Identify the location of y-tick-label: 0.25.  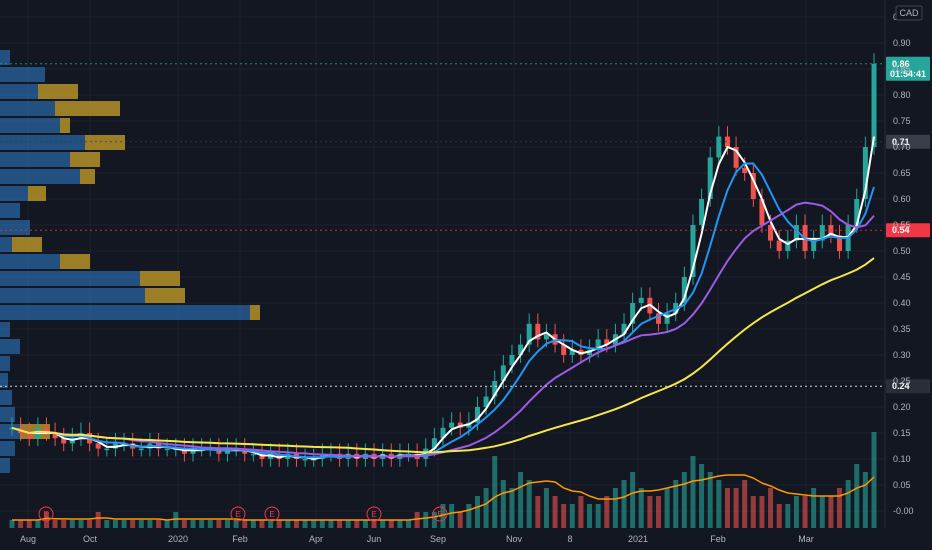
(902, 381).